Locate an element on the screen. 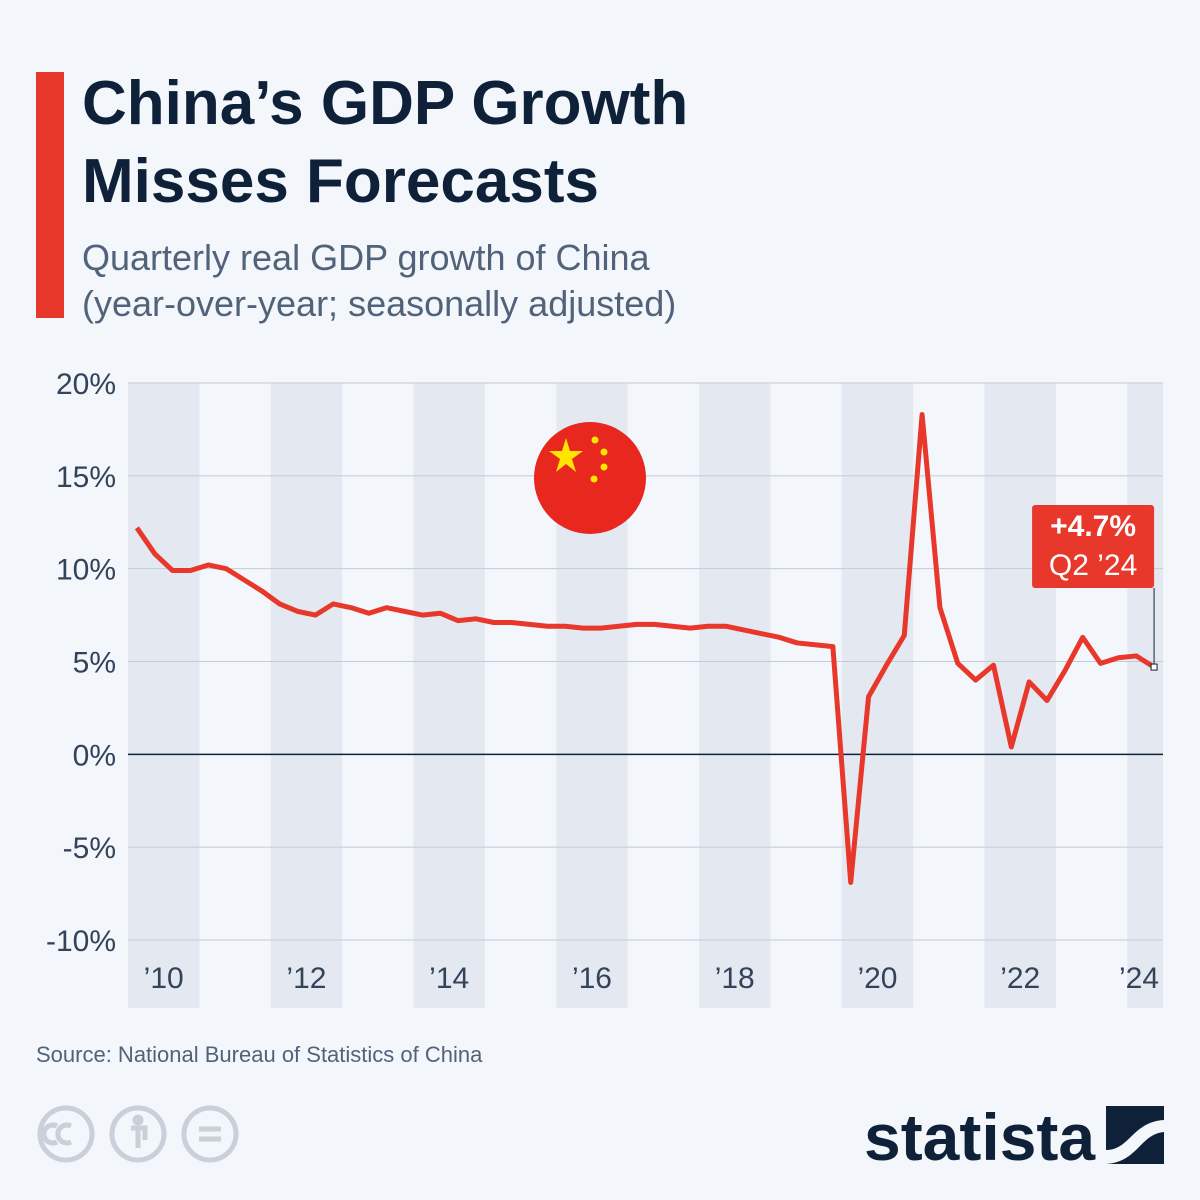 This screenshot has width=1200, height=1200. x-tick-label: ’14 is located at coordinates (449, 978).